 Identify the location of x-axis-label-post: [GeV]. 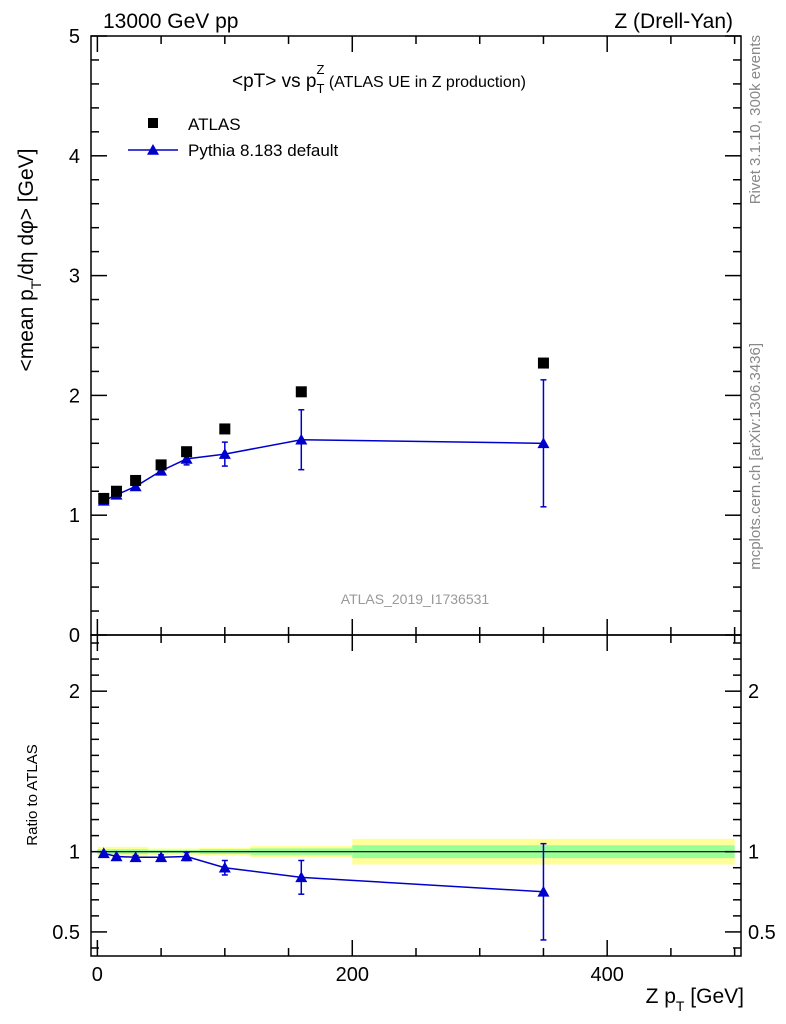
(714, 996).